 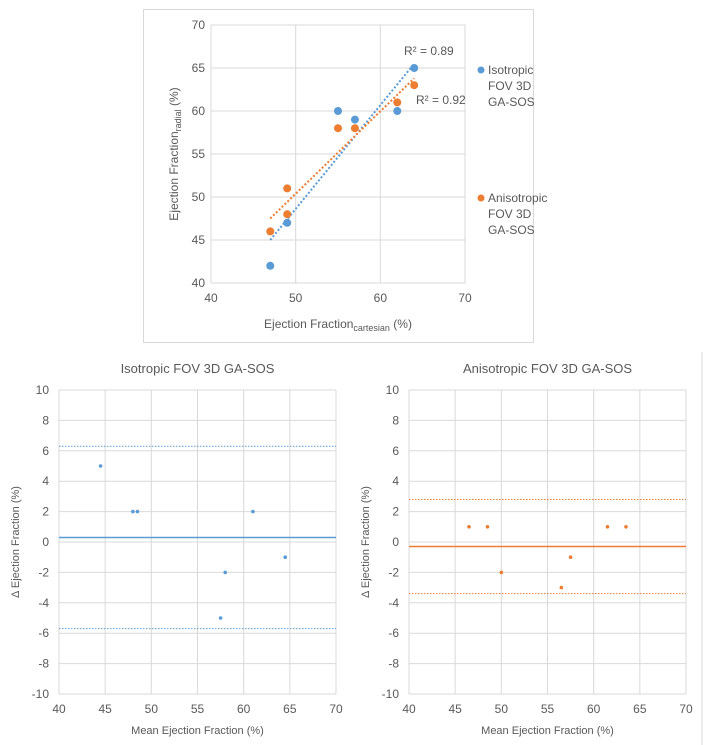 What do you see at coordinates (547, 368) in the screenshot?
I see `panel-title: Anisotropic FOV 3D GA-SOS` at bounding box center [547, 368].